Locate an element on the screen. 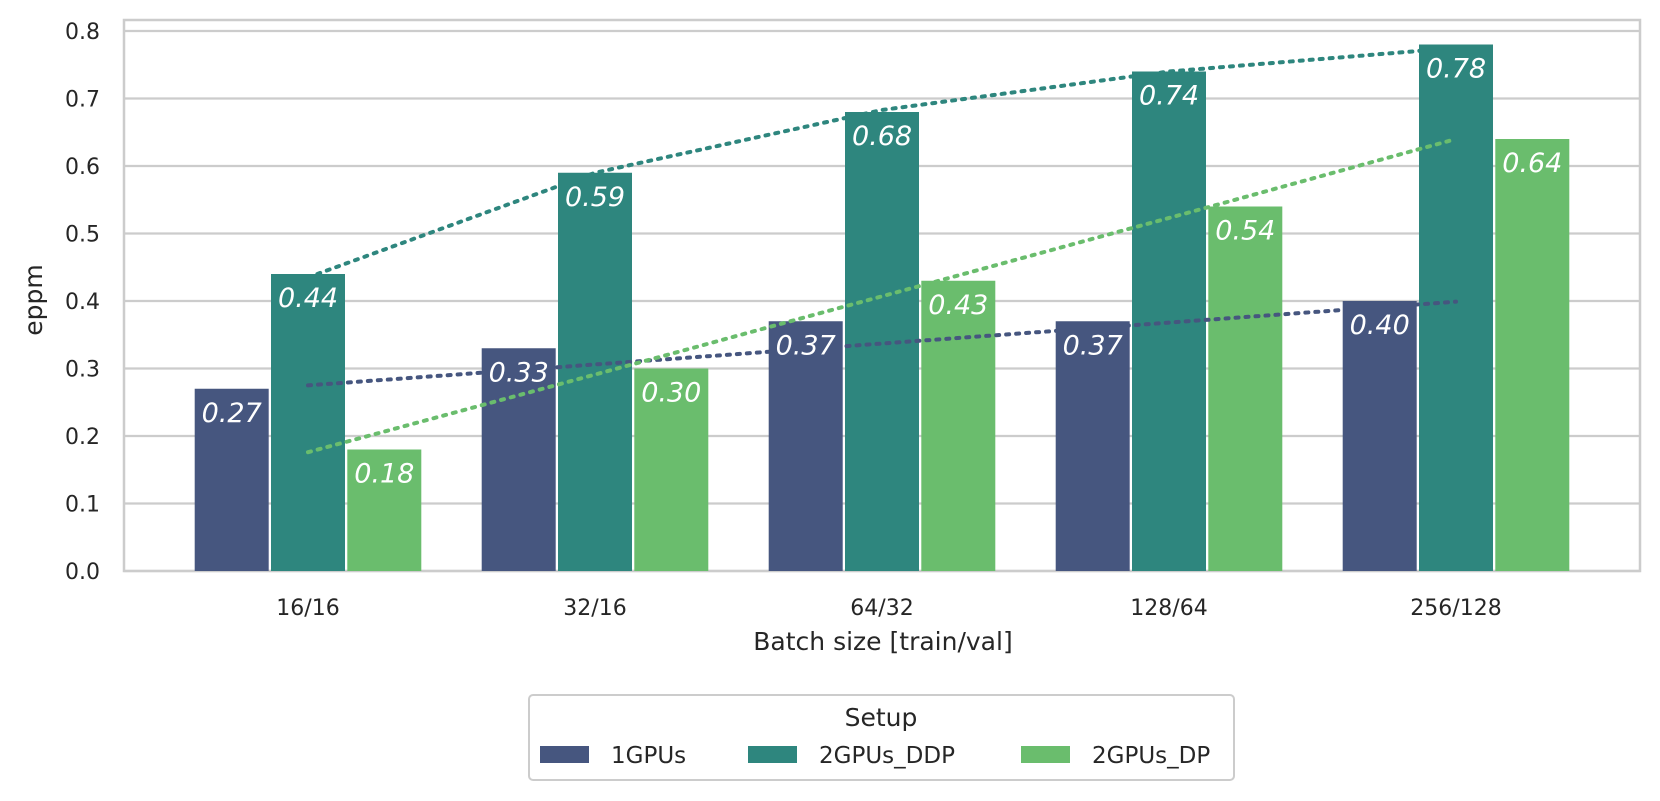 The height and width of the screenshot is (801, 1660). y-tick-label: 0.1 is located at coordinates (82, 505).